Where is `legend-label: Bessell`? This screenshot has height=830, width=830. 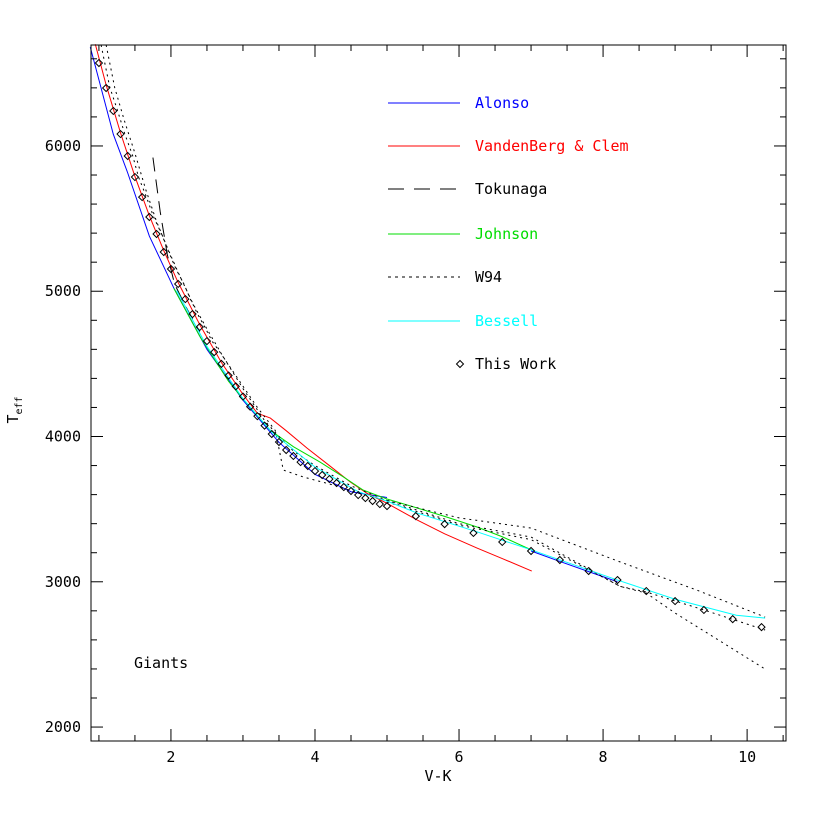
legend-label: Bessell is located at coordinates (506, 321).